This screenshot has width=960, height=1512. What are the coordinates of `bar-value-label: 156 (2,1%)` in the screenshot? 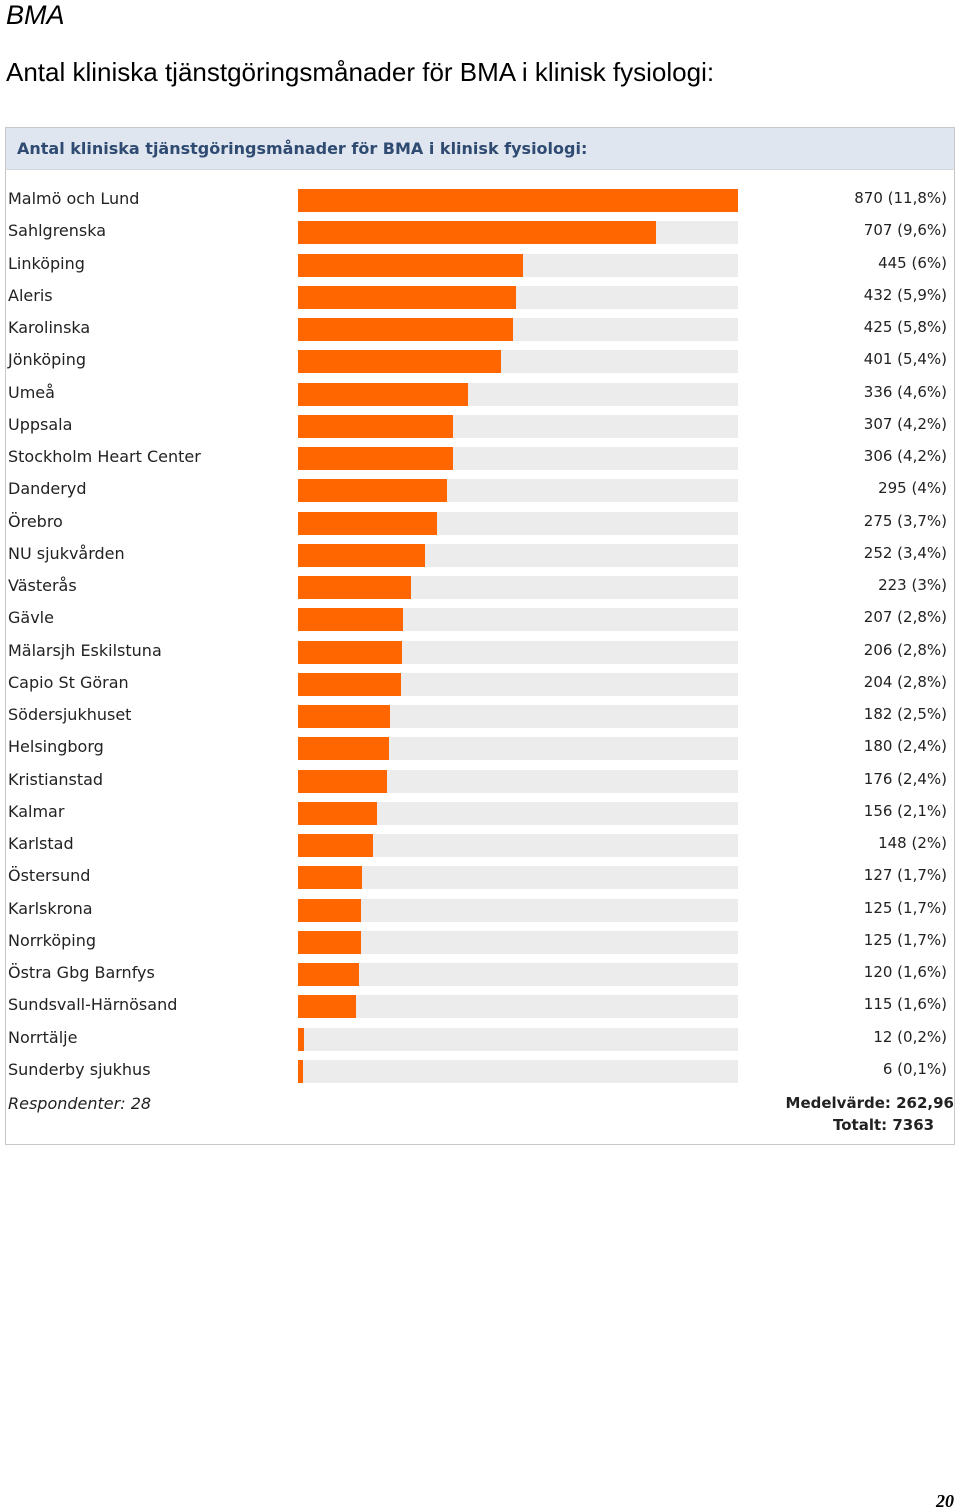 It's located at (905, 810).